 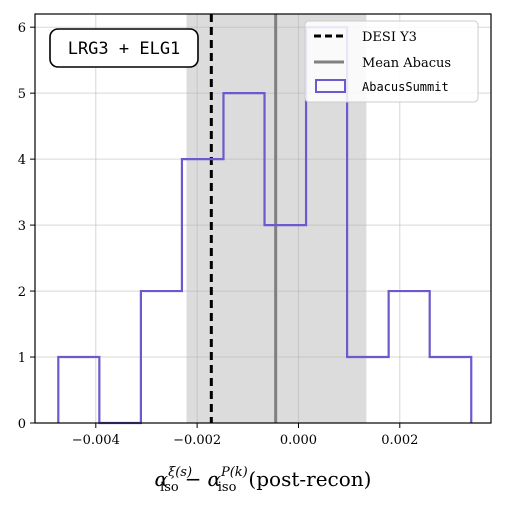 I want to click on legend-label-abacussummit: AbacusSummit, so click(x=405, y=87).